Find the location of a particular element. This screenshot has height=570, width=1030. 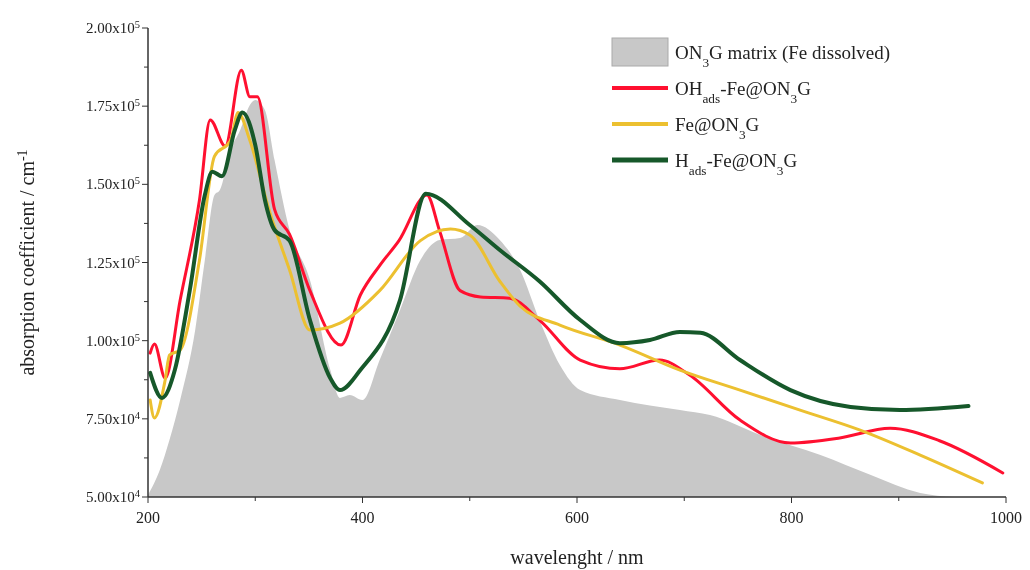

y-tick-label: 2.00x10$^{5}$ is located at coordinates (113, 27).